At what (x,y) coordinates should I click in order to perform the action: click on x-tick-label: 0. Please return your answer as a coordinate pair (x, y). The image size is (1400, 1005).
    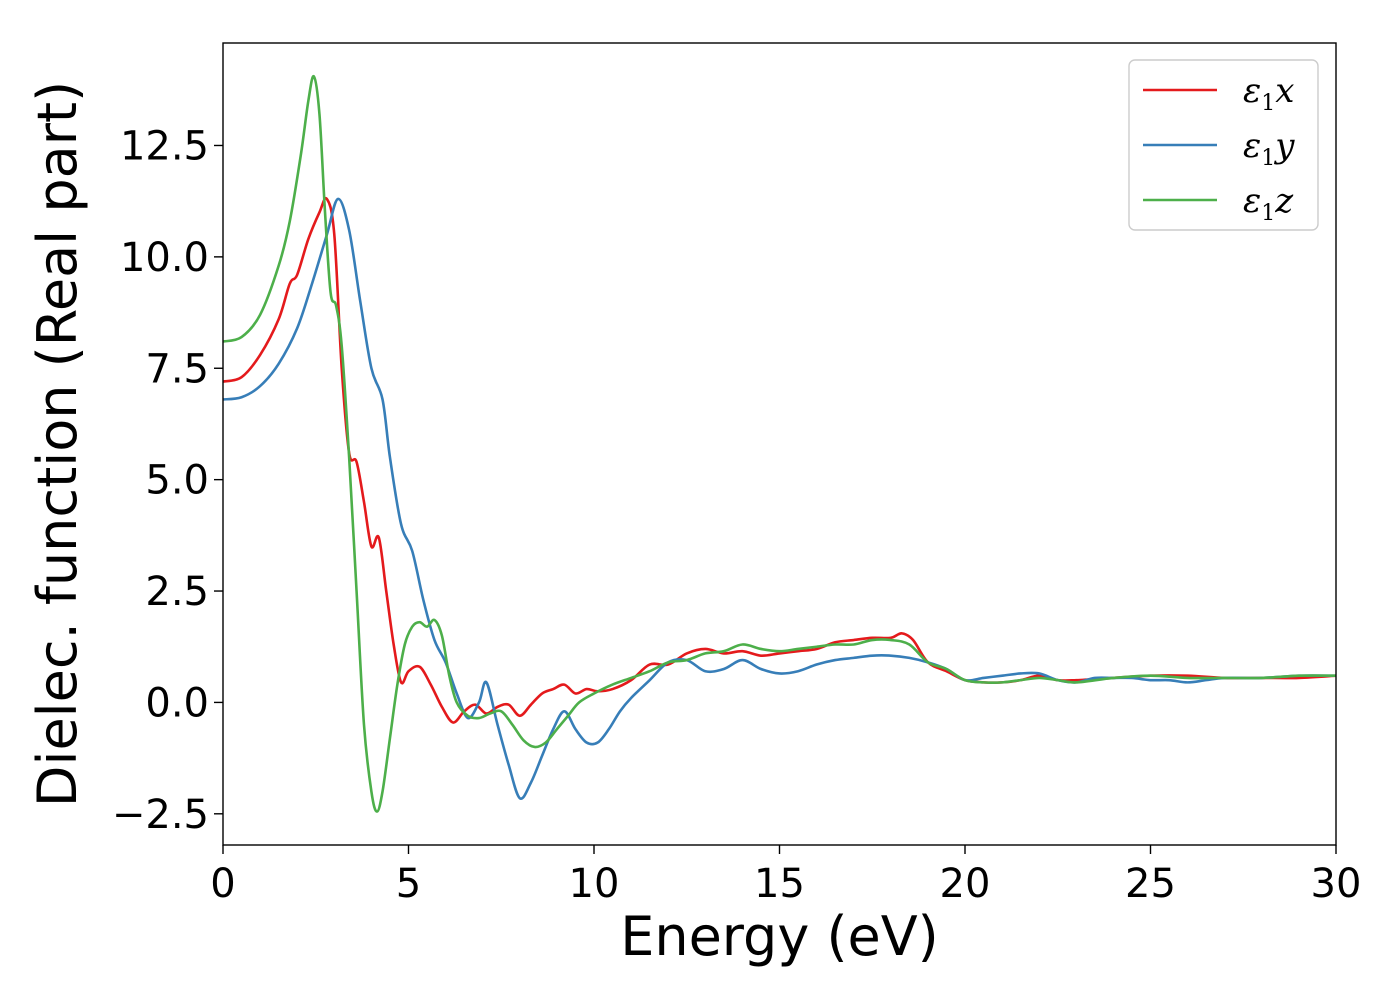
    Looking at the image, I should click on (222, 884).